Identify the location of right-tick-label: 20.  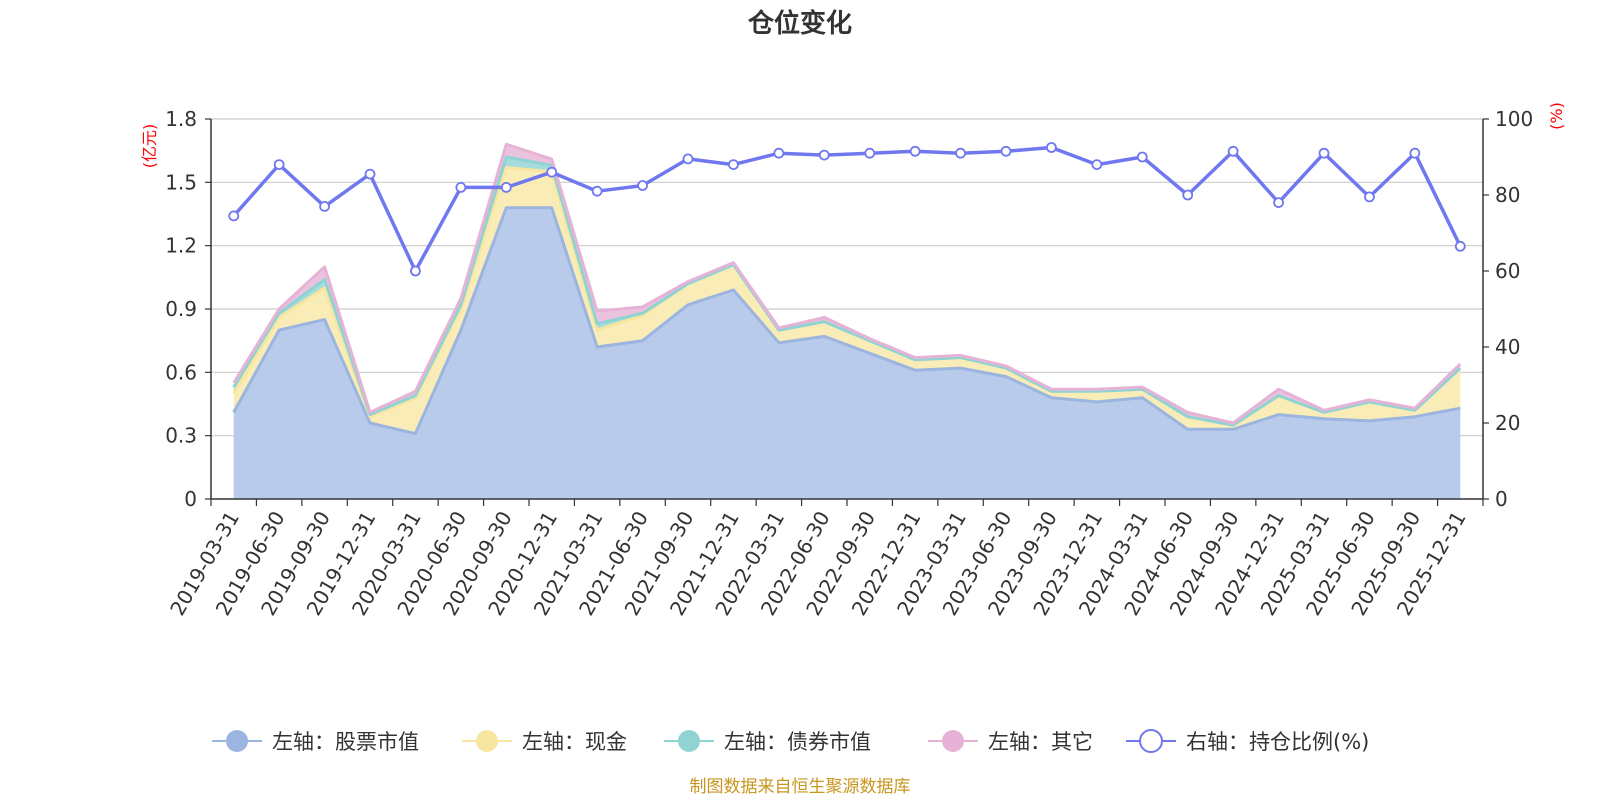
(1507, 423).